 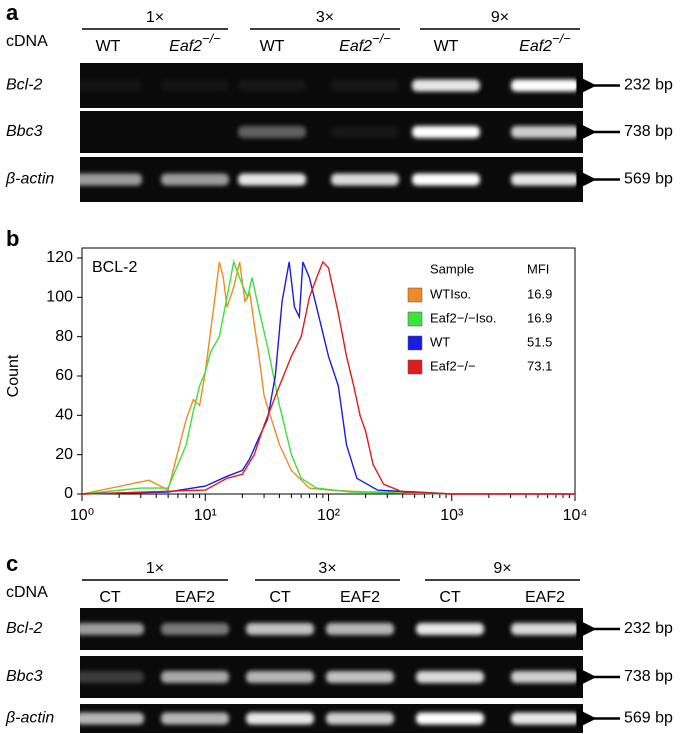 I want to click on legend-header: MFI, so click(x=538, y=268).